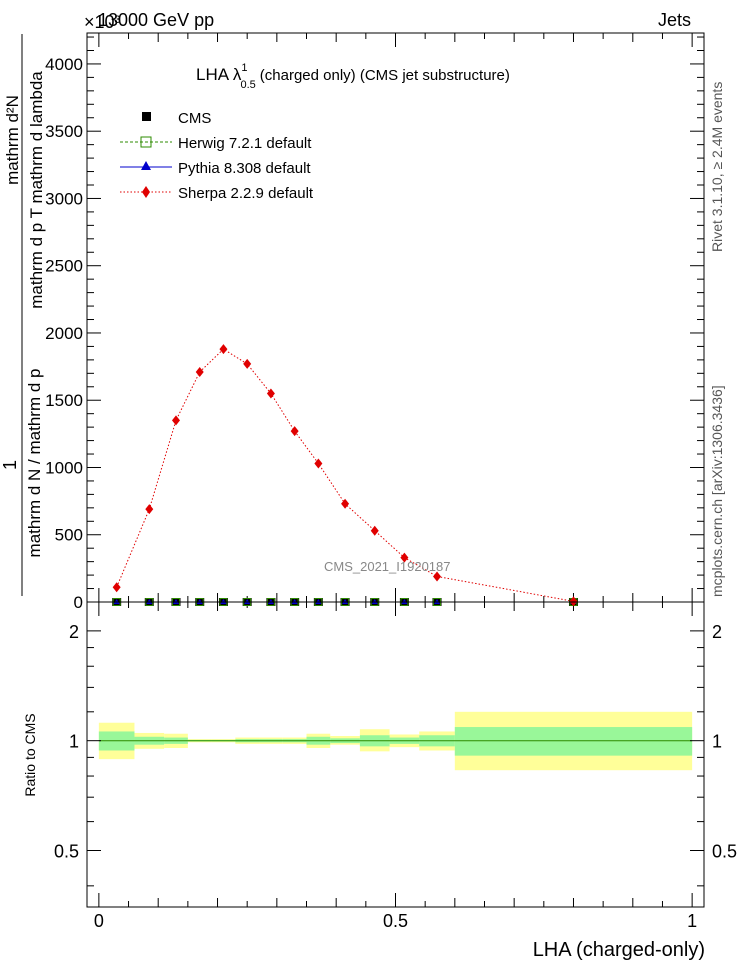 The height and width of the screenshot is (972, 746). Describe the element at coordinates (30, 754) in the screenshot. I see `ratio-y-axis-label: Ratio to CMS` at that location.